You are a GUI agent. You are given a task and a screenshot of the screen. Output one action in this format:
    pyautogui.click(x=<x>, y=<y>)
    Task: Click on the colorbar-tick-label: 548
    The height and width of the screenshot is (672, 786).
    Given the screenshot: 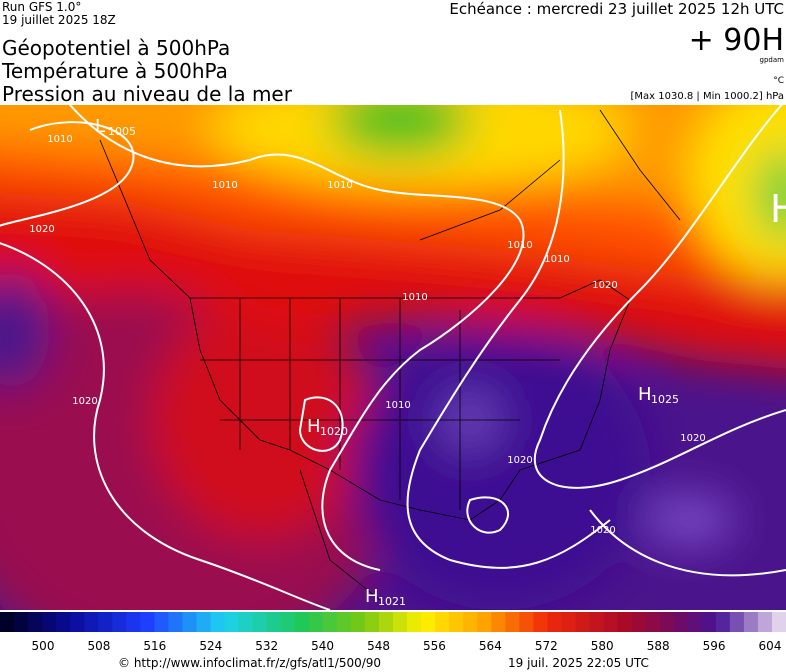 What is the action you would take?
    pyautogui.click(x=378, y=646)
    